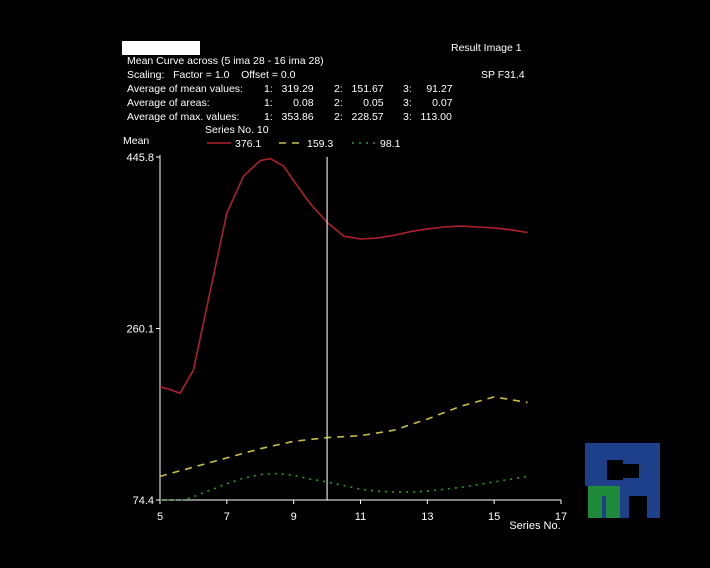 This screenshot has height=568, width=710. What do you see at coordinates (237, 130) in the screenshot?
I see `series-number-label: Series No. 10` at bounding box center [237, 130].